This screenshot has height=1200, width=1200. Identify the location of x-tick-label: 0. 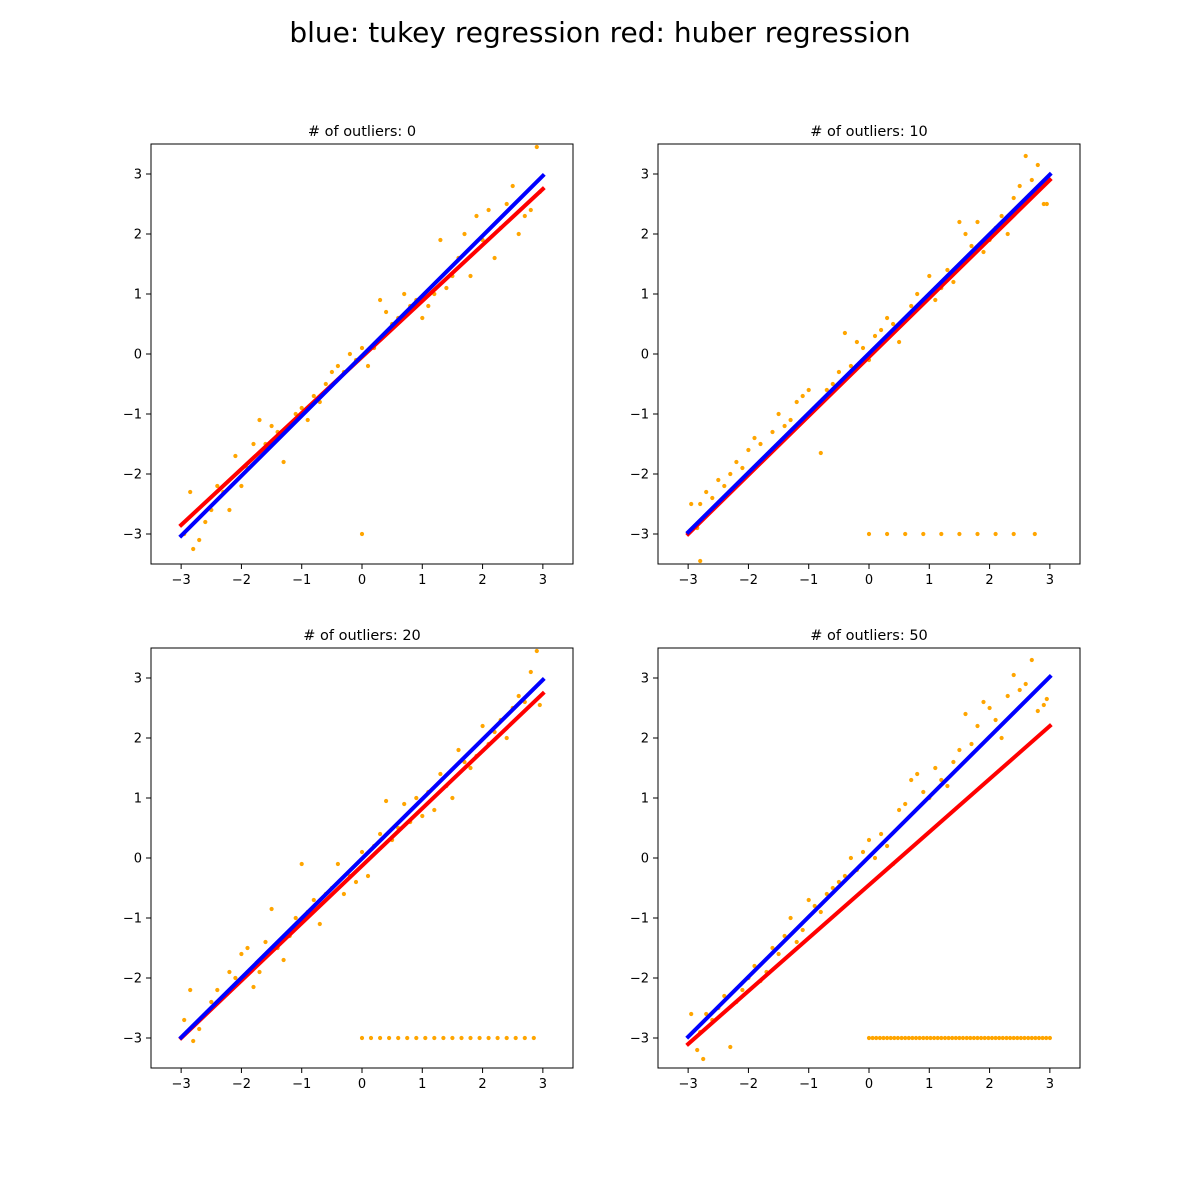
(869, 580).